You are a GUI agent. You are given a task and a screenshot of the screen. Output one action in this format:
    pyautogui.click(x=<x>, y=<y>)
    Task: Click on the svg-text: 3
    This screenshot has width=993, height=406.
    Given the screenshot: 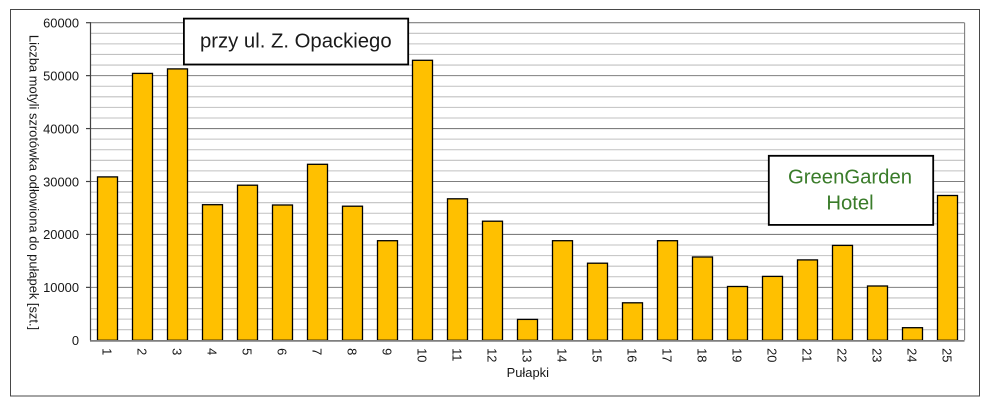 What is the action you would take?
    pyautogui.click(x=177, y=351)
    